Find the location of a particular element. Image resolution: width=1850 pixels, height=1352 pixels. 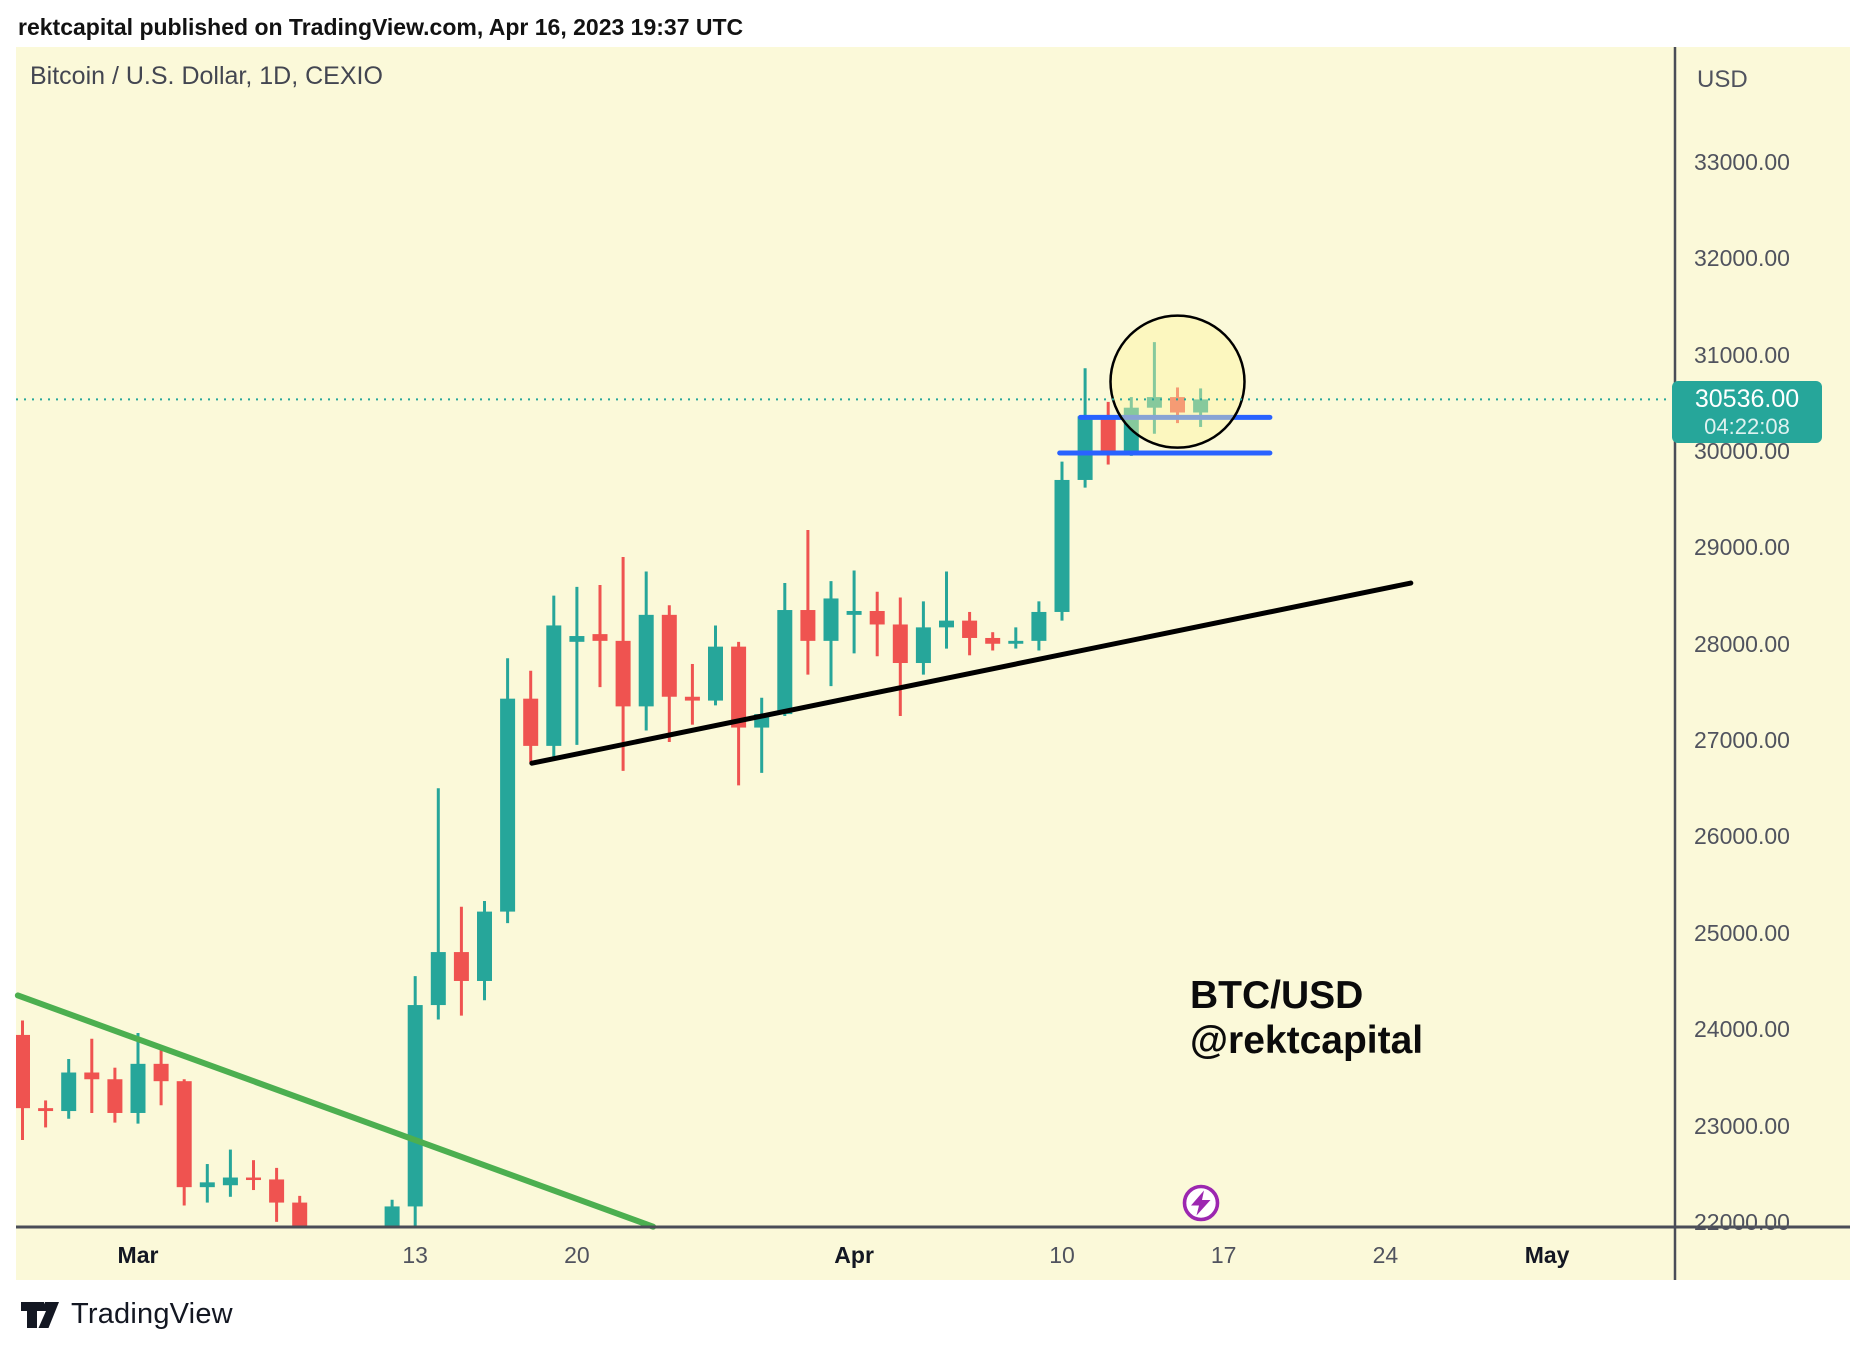

x-axis-tick-label: 17 is located at coordinates (1223, 1255).